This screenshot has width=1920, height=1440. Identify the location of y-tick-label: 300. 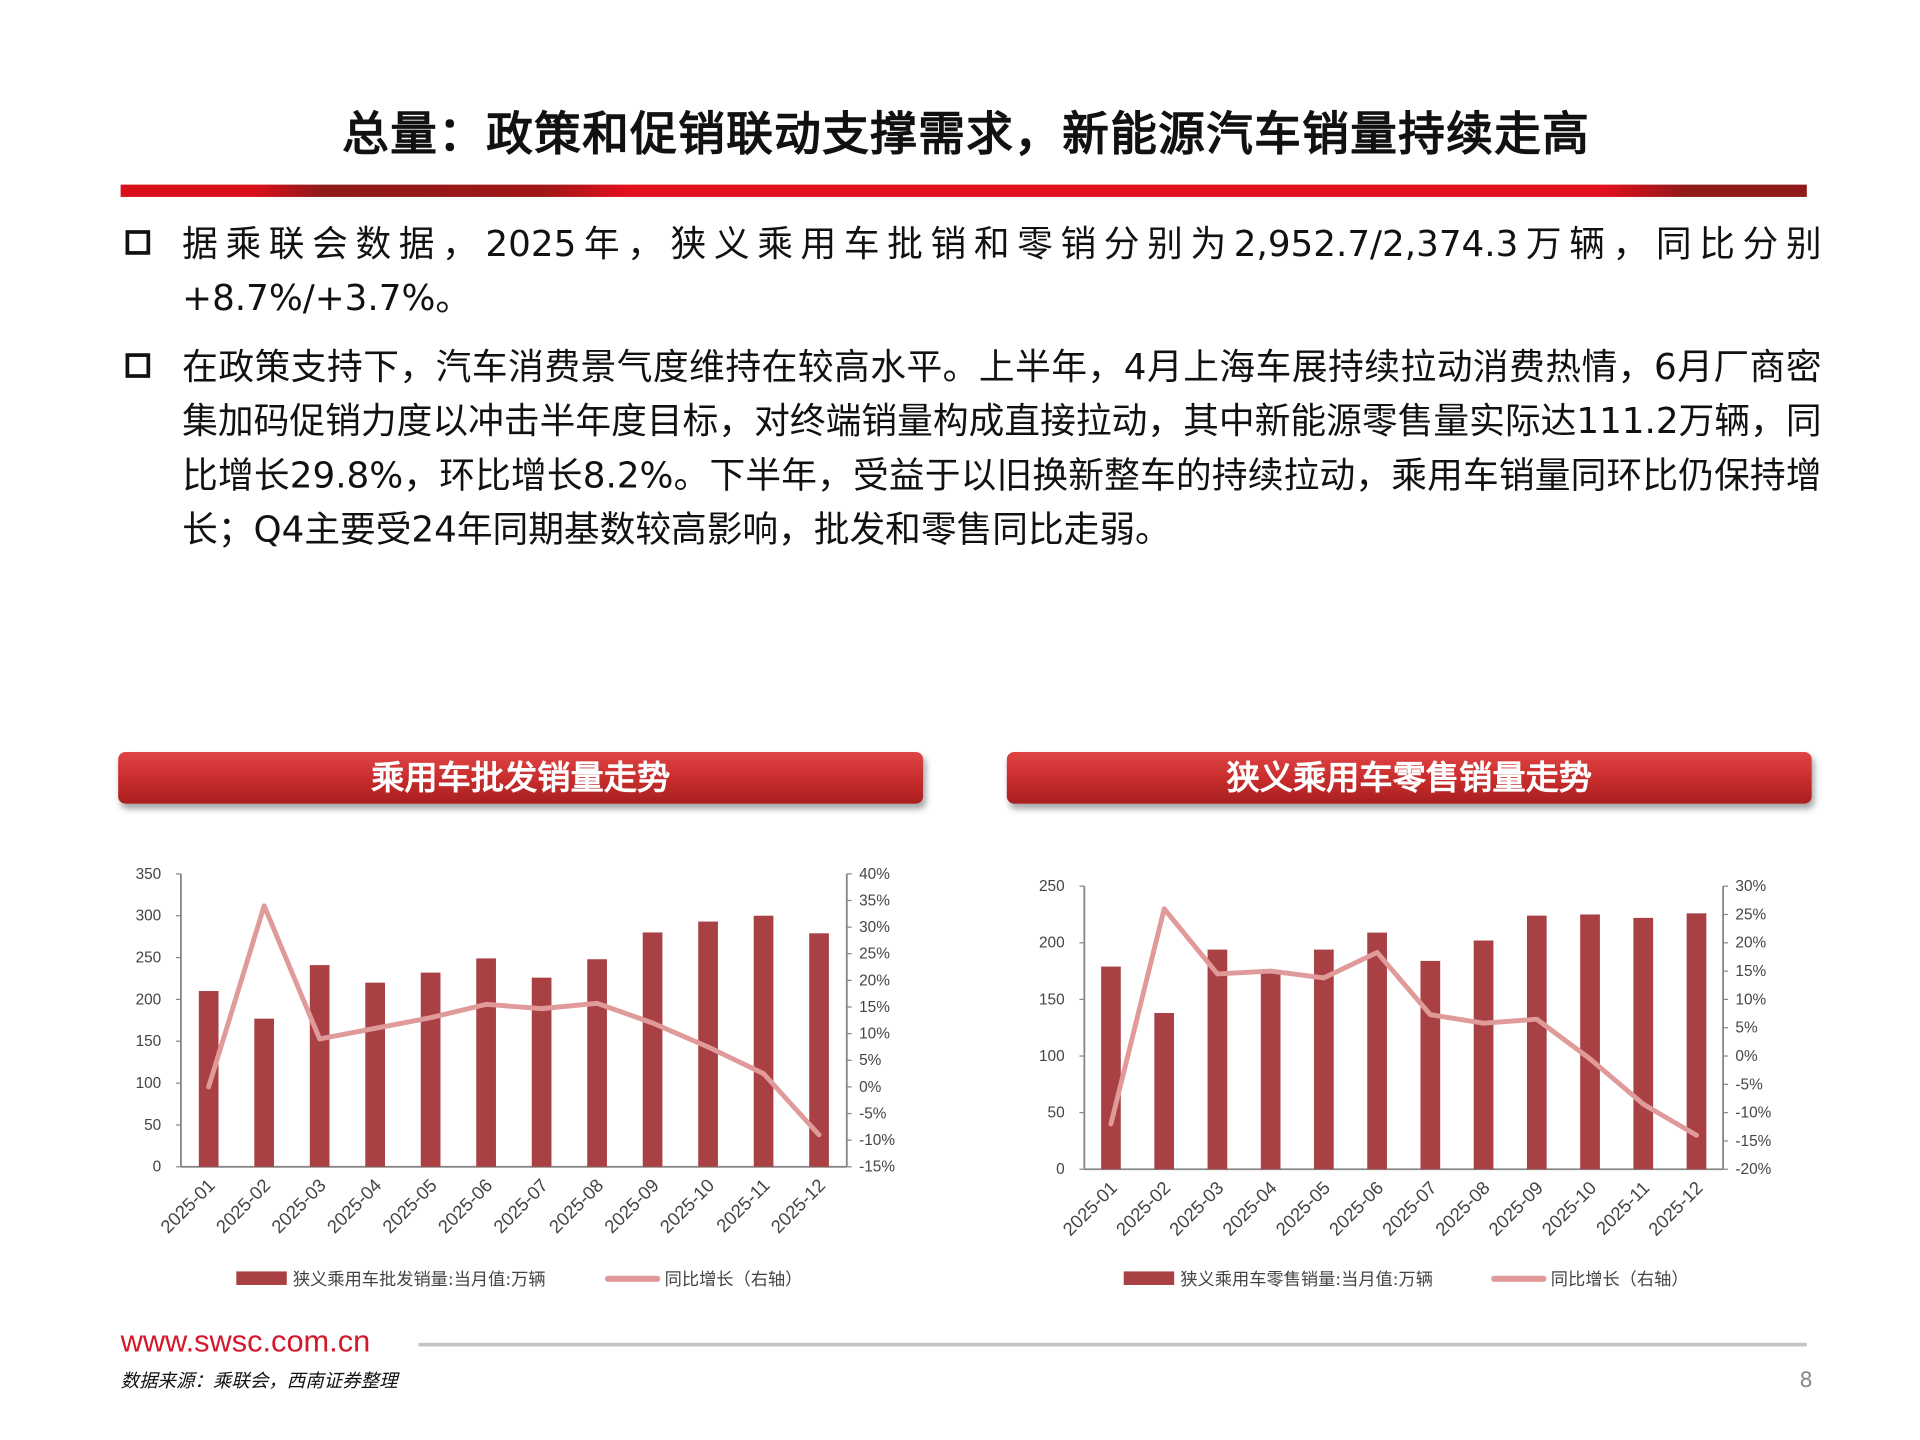
(149, 916).